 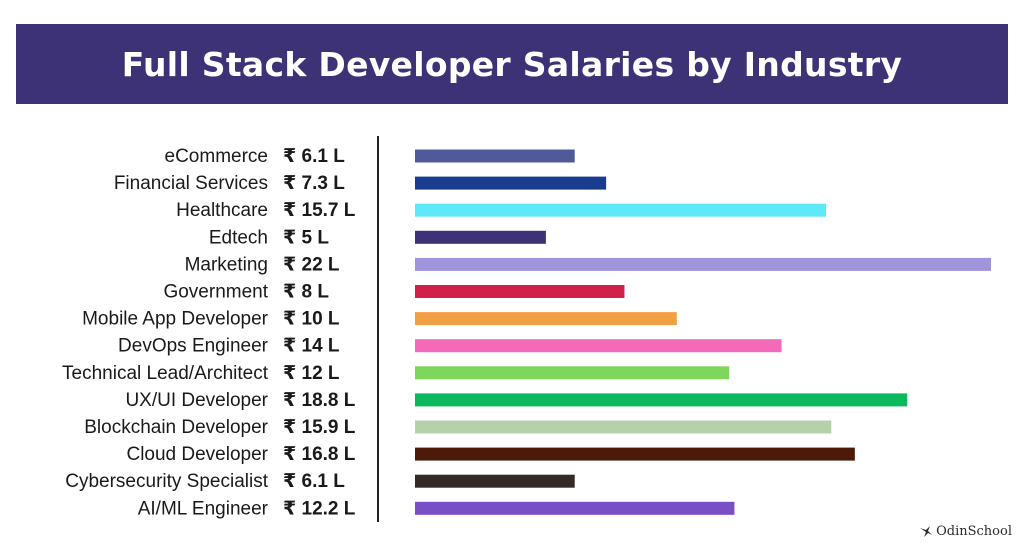 What do you see at coordinates (311, 346) in the screenshot?
I see `value-label: ₹ 14 L` at bounding box center [311, 346].